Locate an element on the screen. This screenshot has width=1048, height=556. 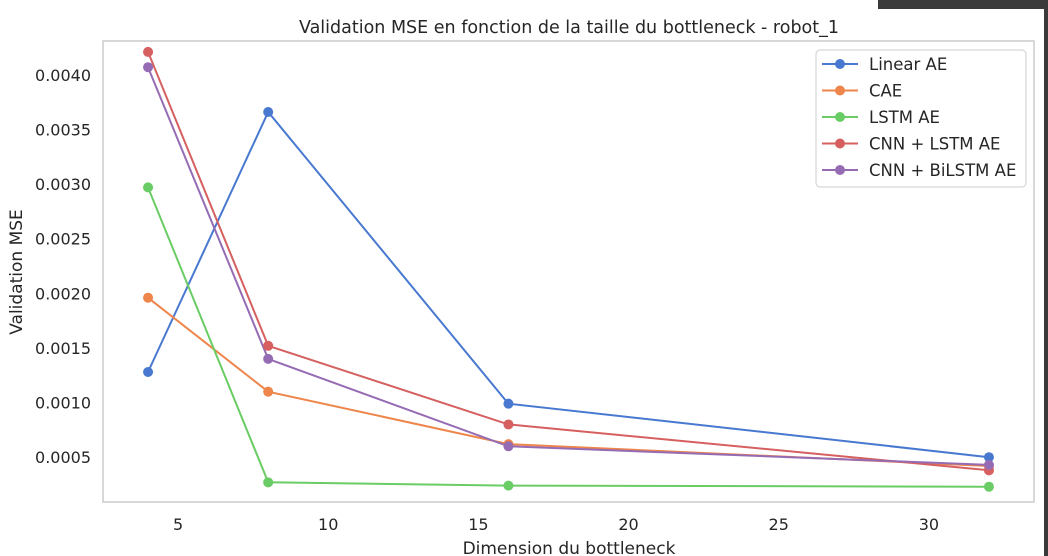
y-tick-label: 0.0040 is located at coordinates (63, 75).